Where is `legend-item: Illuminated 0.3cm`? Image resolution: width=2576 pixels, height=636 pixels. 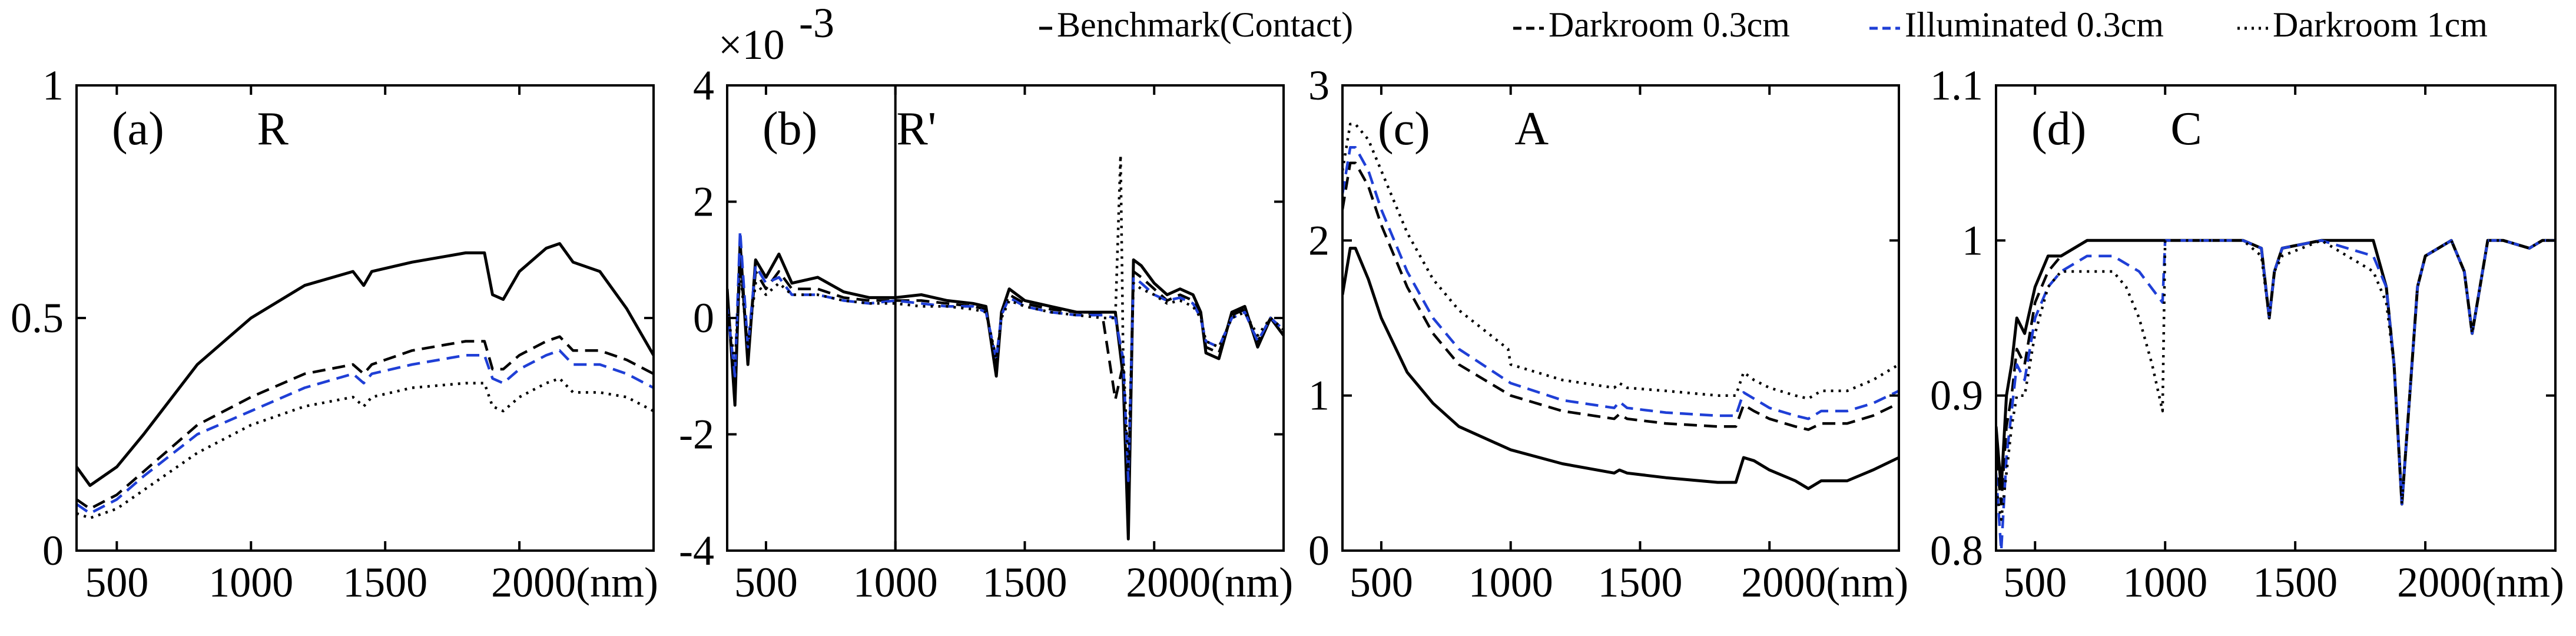
legend-item: Illuminated 0.3cm is located at coordinates (2016, 24).